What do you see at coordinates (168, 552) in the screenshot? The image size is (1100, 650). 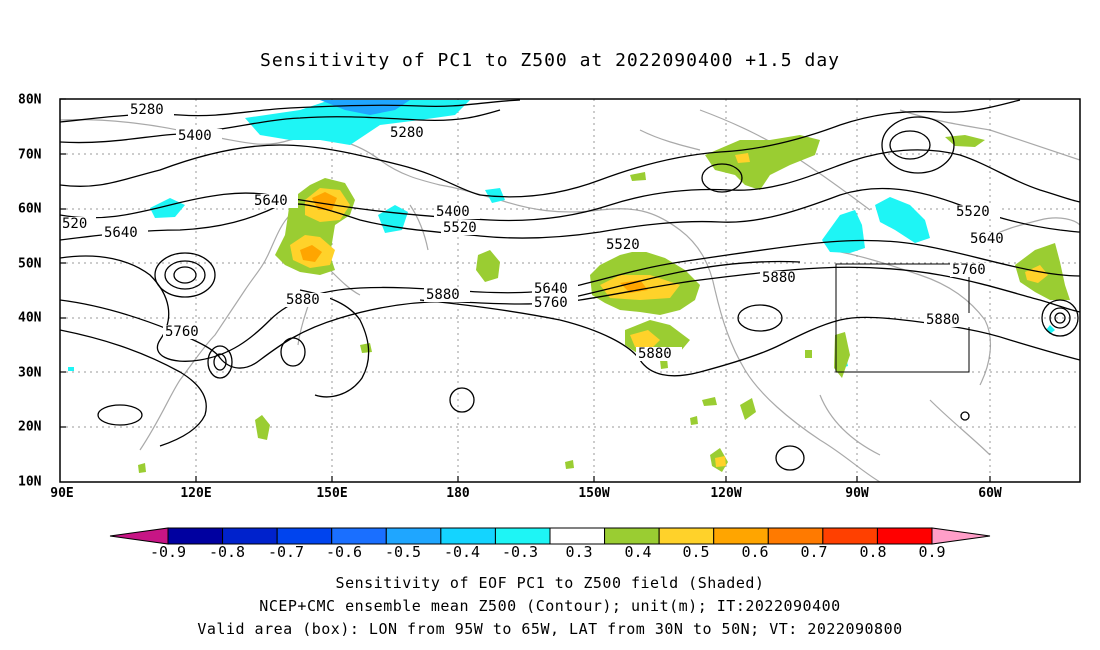 I see `colorbar-label: -0.9` at bounding box center [168, 552].